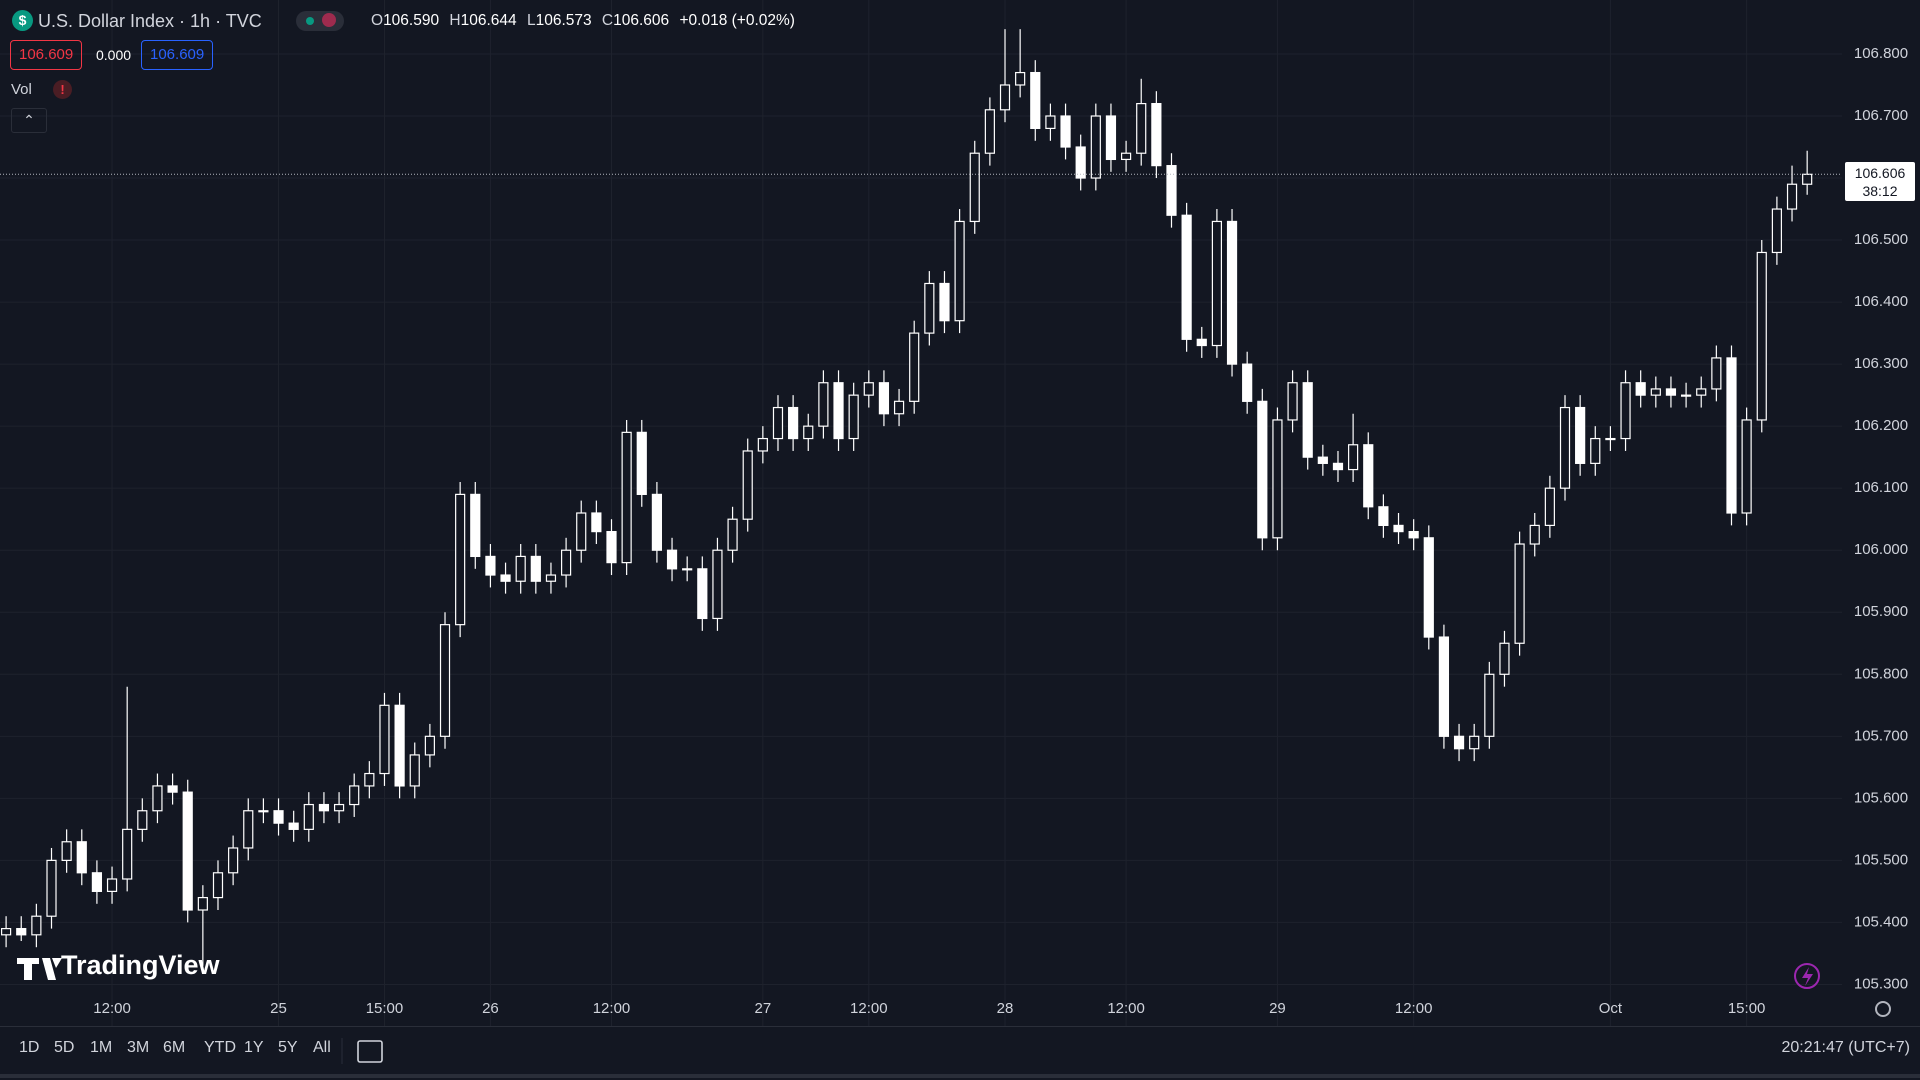  Describe the element at coordinates (138, 1047) in the screenshot. I see `timeframe-button: 3M` at that location.